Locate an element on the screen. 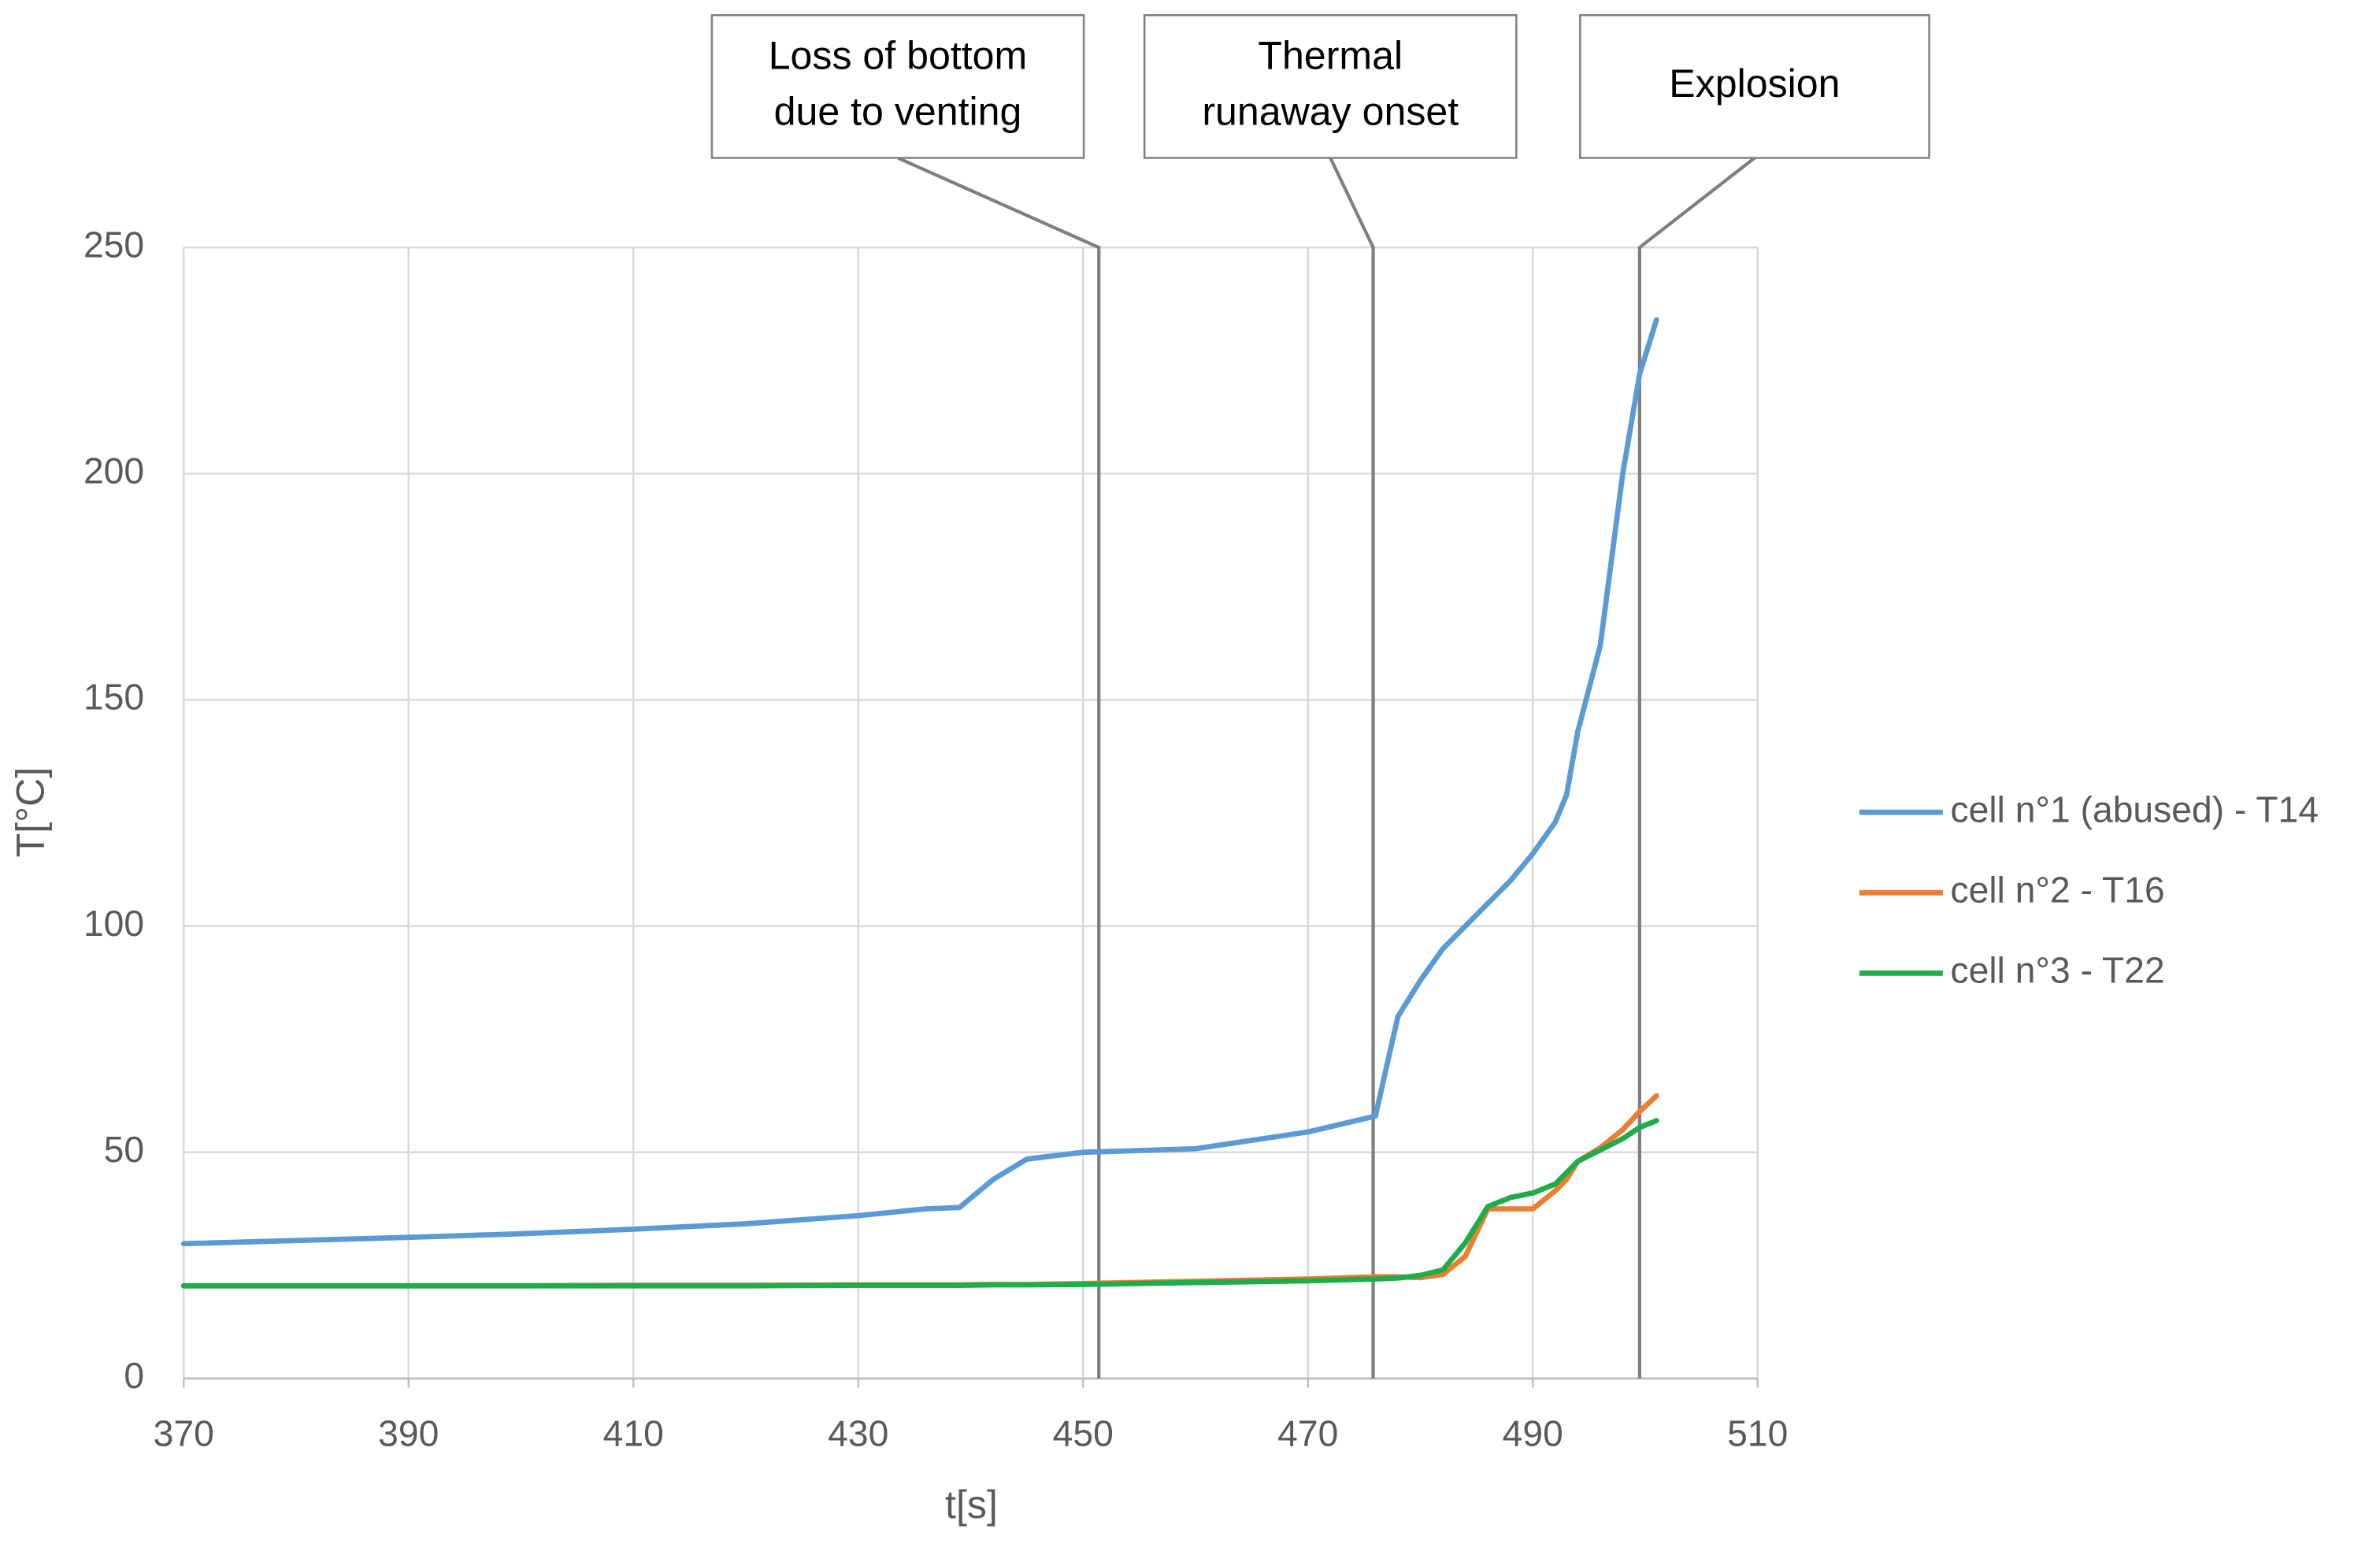 The width and height of the screenshot is (2380, 1544). x-axis-label: t[s] is located at coordinates (971, 1505).